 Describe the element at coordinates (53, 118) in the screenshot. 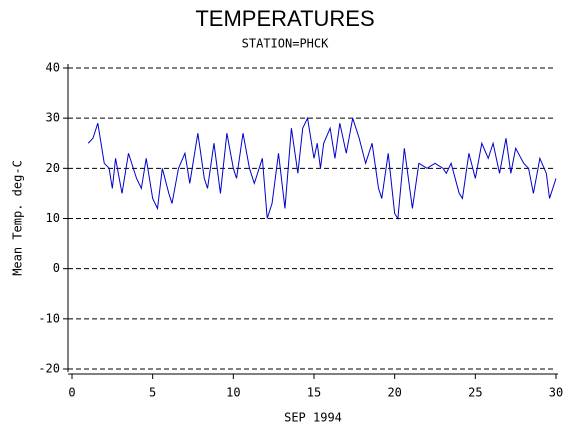

I see `y-tick-label: 30` at that location.